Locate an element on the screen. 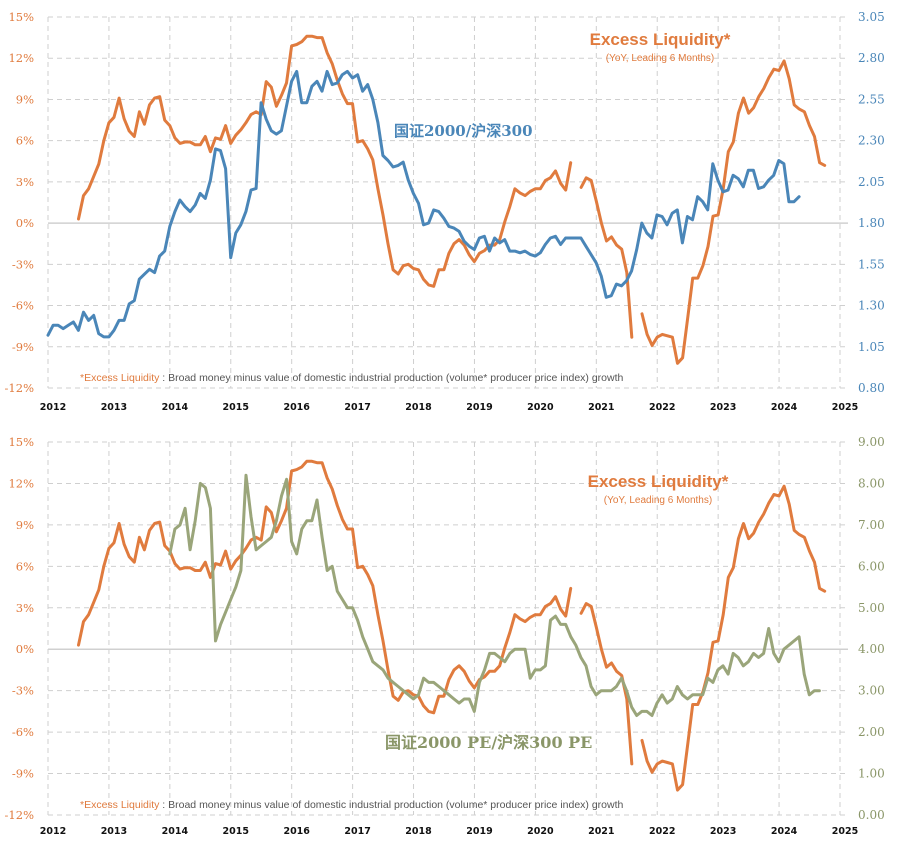 The width and height of the screenshot is (901, 847). y-right-tick-label: 9.00 is located at coordinates (871, 442).